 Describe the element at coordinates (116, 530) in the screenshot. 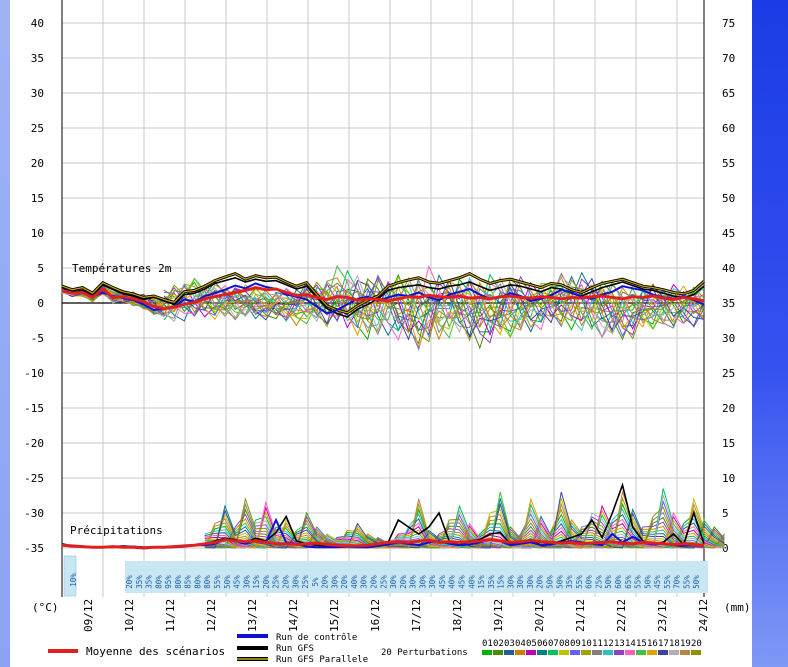

I see `precipitation-label: Précipitations` at that location.